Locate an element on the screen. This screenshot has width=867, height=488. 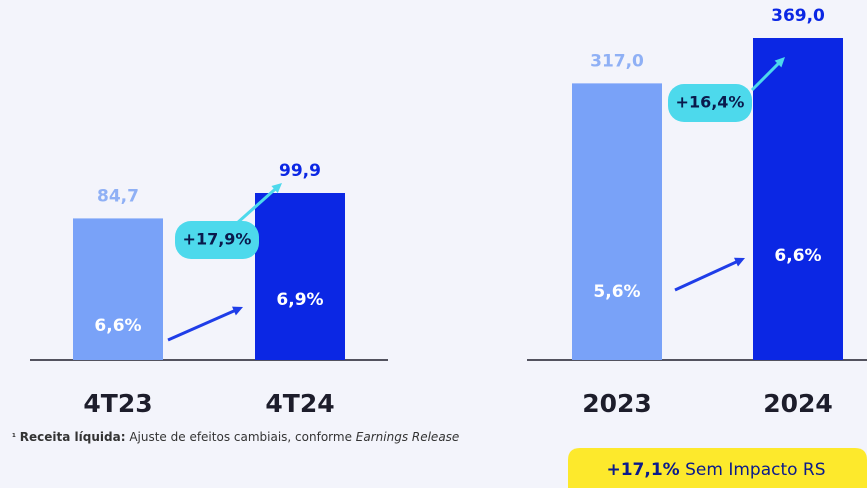
footnote-marker: ¹ is located at coordinates (14, 438).